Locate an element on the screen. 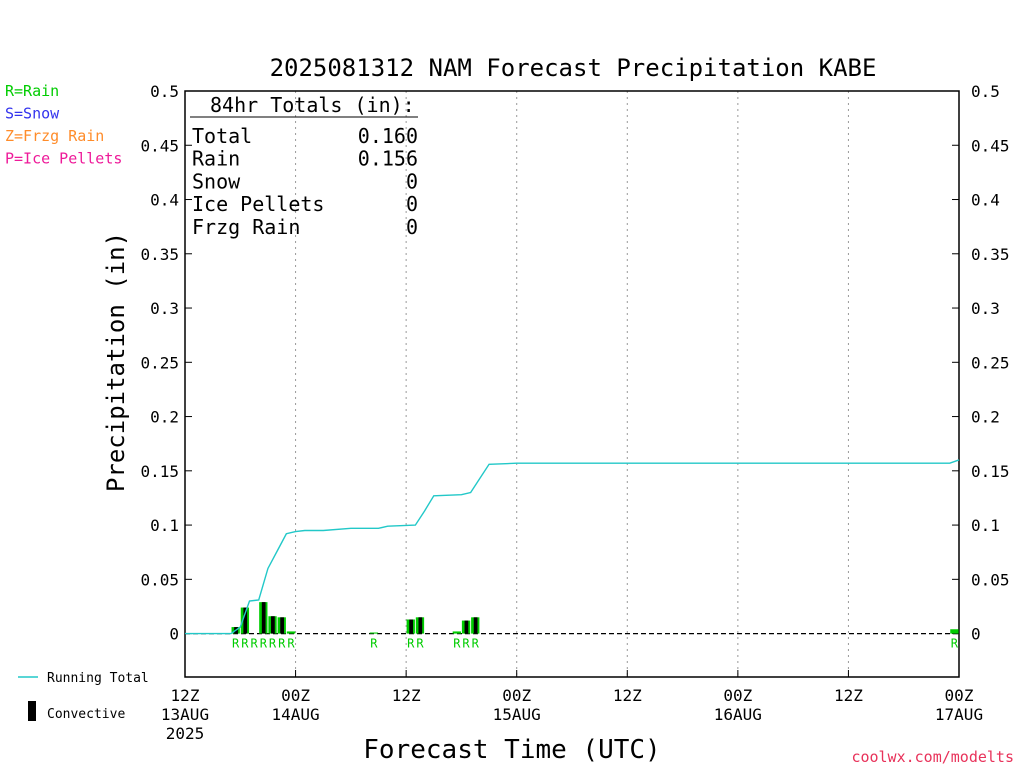 This screenshot has width=1024, height=768. y-tick-label-left: 0.45 is located at coordinates (159, 145).